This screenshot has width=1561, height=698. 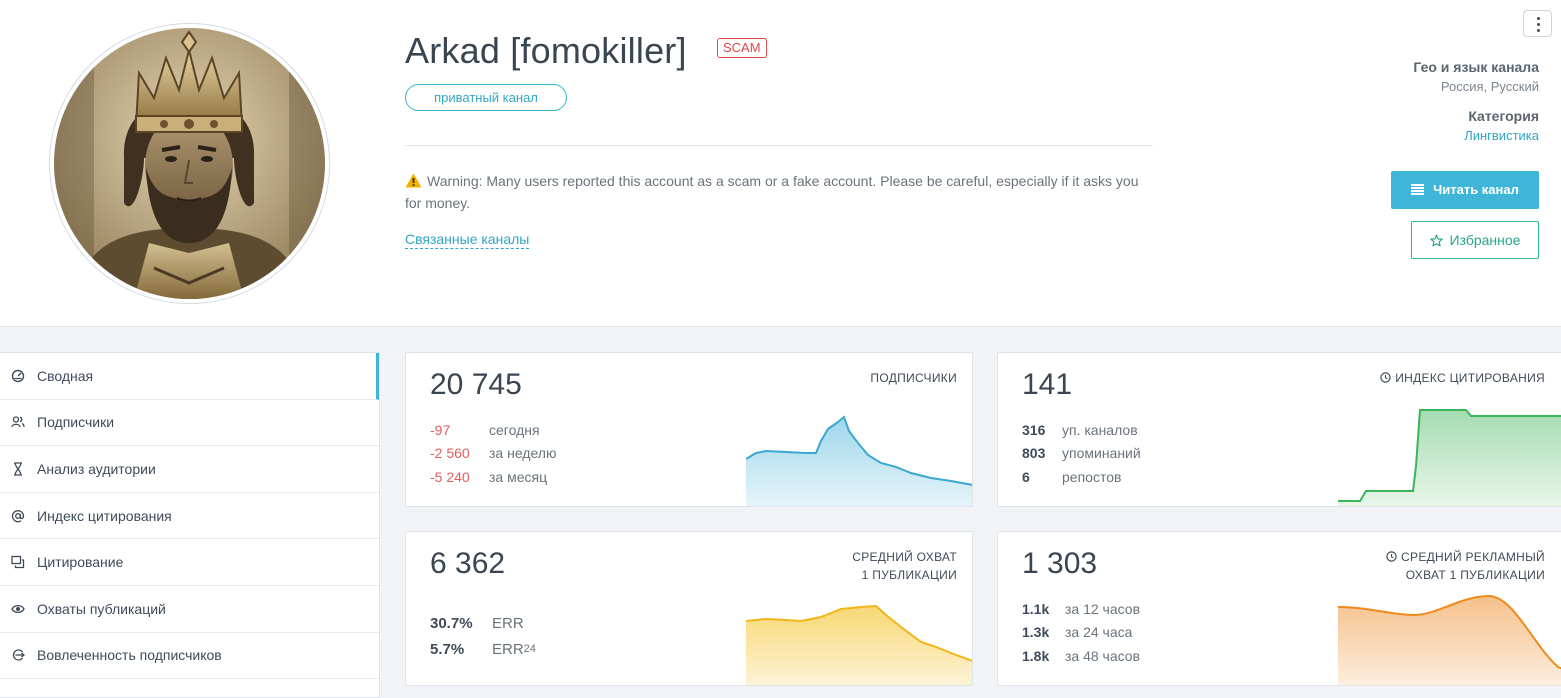 What do you see at coordinates (467, 240) in the screenshot?
I see `related-channels-link: Связанные каналы` at bounding box center [467, 240].